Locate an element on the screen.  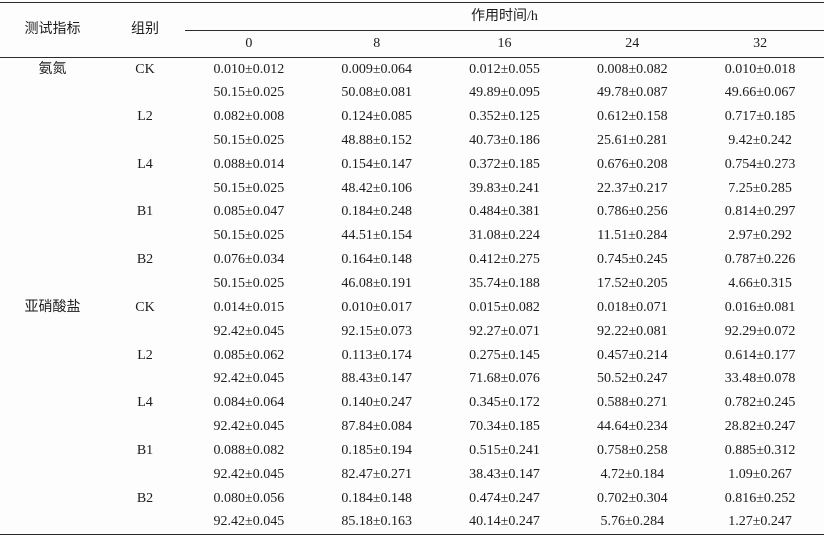
value-cell: 5.76±0.284 is located at coordinates (632, 522).